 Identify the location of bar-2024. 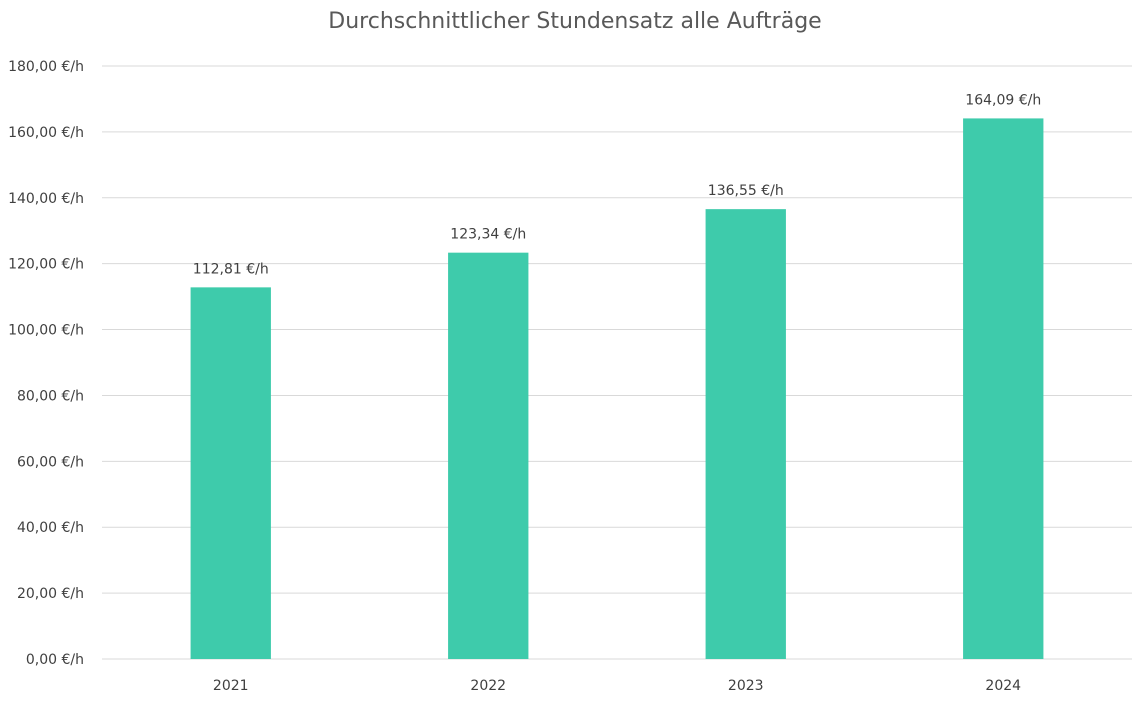
(1003, 388).